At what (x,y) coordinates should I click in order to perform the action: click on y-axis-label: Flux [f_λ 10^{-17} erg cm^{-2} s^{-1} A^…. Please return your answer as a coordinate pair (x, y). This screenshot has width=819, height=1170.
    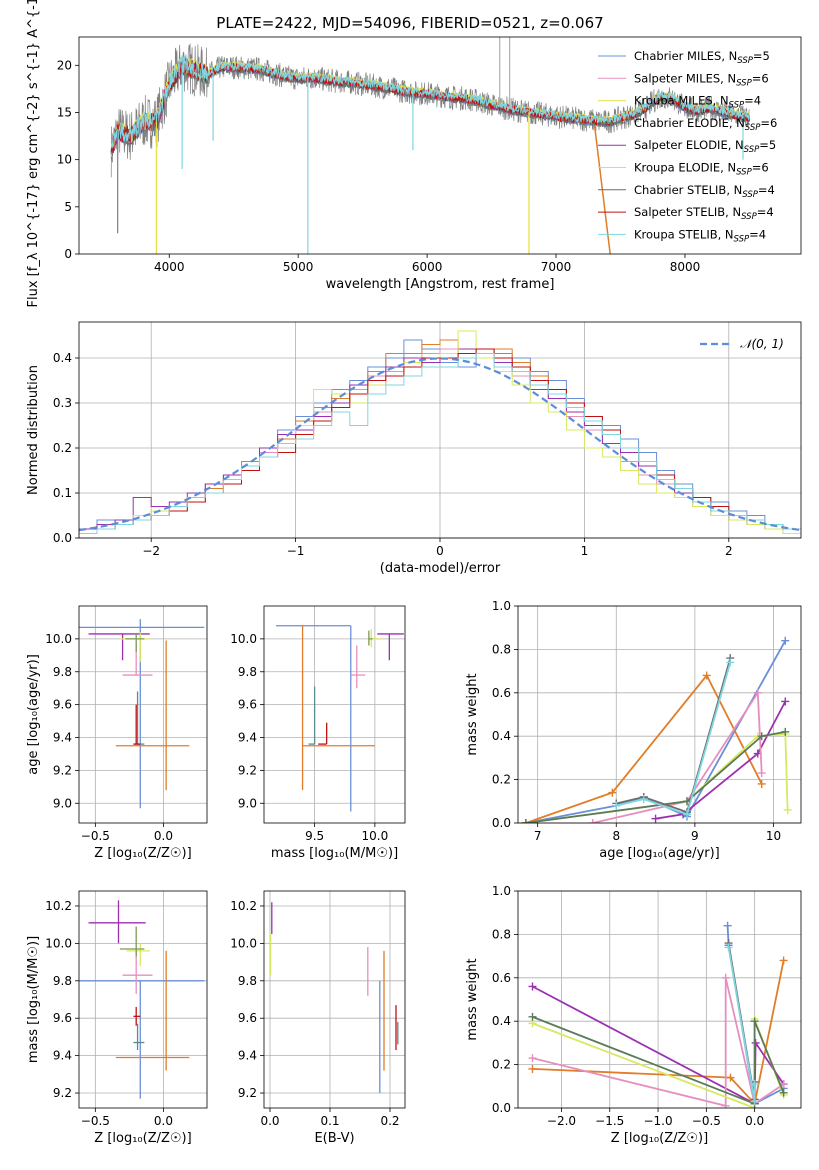
    Looking at the image, I should click on (33, 153).